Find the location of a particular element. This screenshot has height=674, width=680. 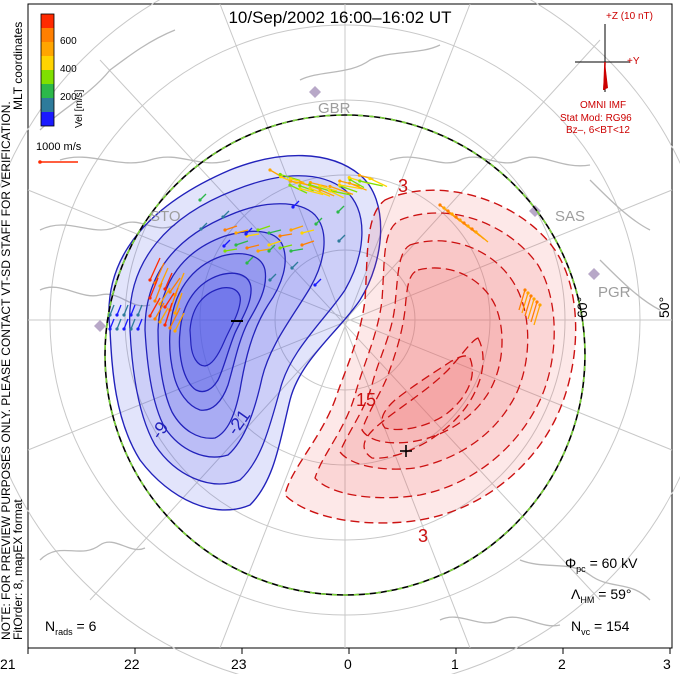

mlt-tick-3: 3 is located at coordinates (667, 664).